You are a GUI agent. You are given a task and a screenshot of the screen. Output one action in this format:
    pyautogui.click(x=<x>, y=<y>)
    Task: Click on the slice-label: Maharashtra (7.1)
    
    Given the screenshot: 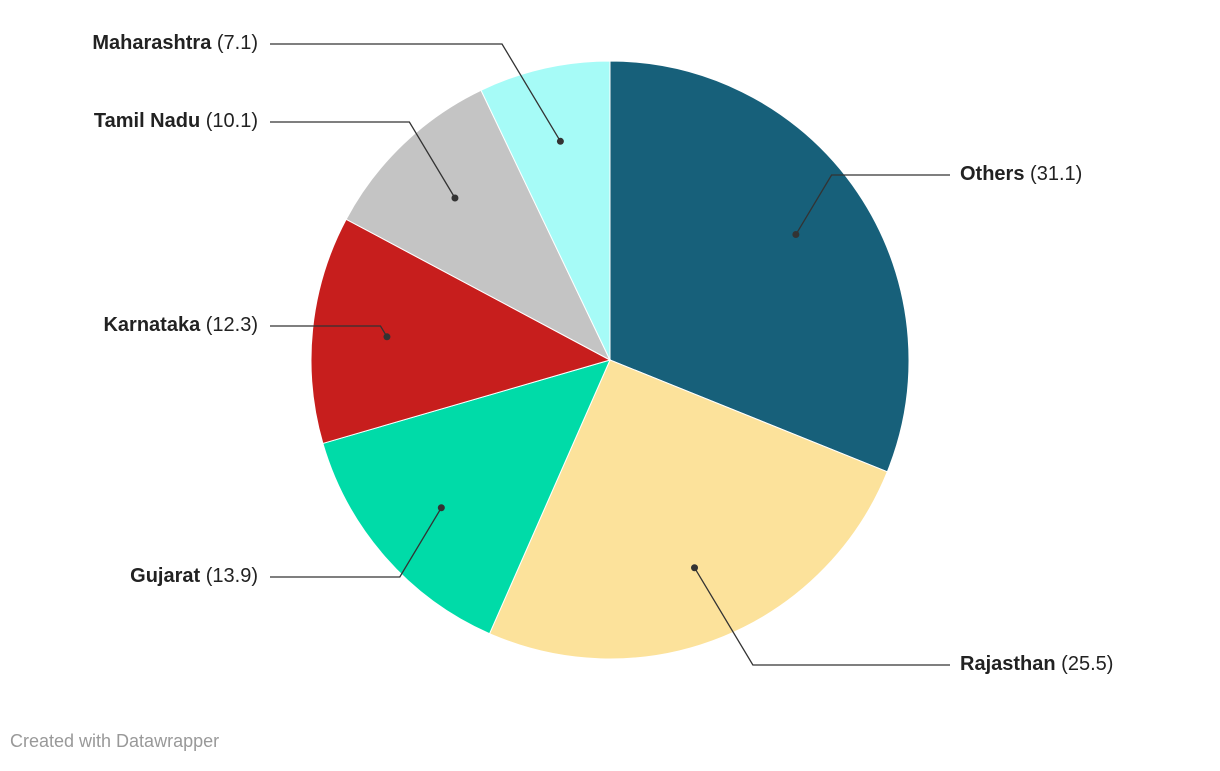 What is the action you would take?
    pyautogui.click(x=175, y=43)
    